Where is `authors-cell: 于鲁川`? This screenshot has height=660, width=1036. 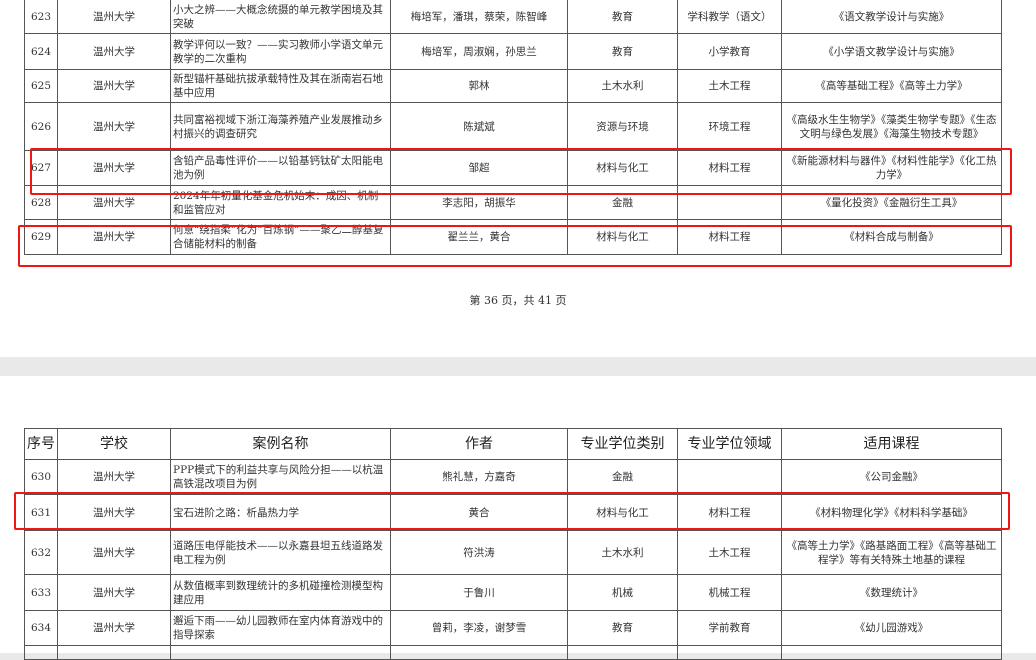 authors-cell: 于鲁川 is located at coordinates (479, 592).